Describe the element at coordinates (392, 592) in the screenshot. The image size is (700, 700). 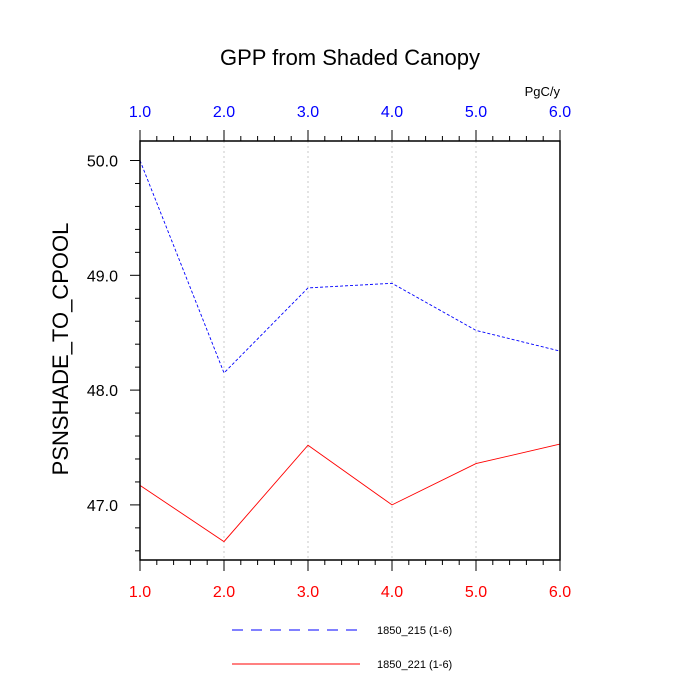
I see `x-tick-label-bottom: 4.0` at that location.